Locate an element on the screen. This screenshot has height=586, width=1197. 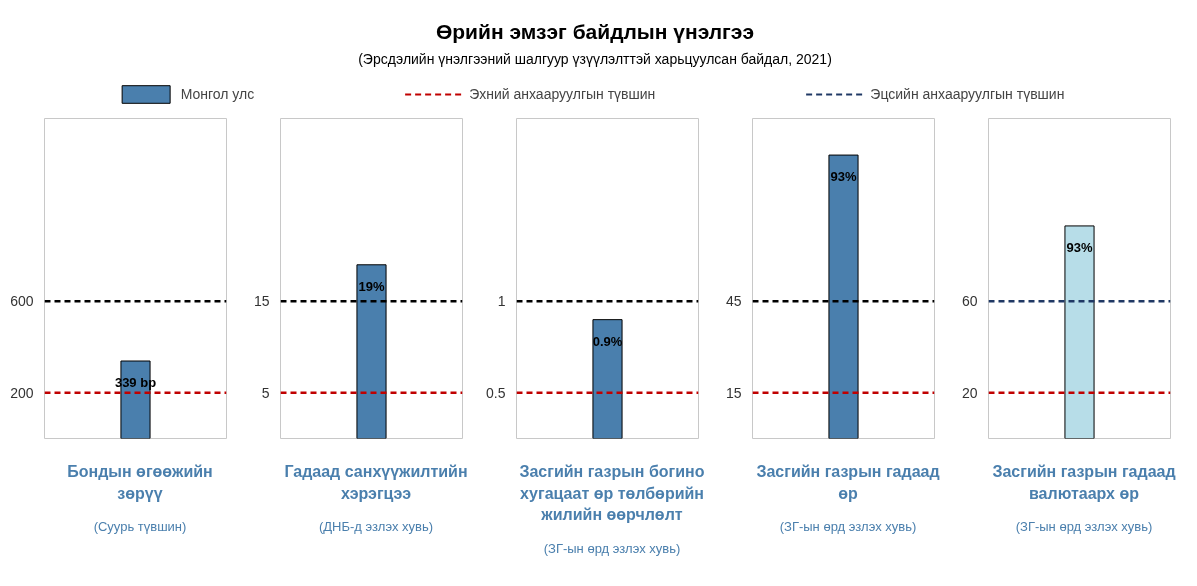
y-tick-label: 60 is located at coordinates (969, 301).